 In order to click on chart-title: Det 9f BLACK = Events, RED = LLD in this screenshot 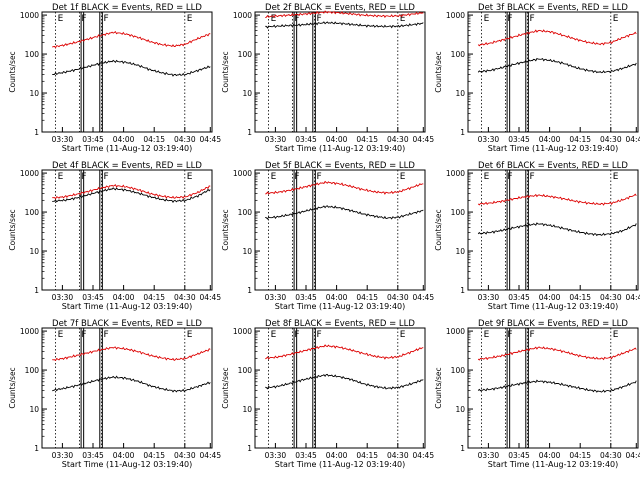, I will do `click(553, 324)`.